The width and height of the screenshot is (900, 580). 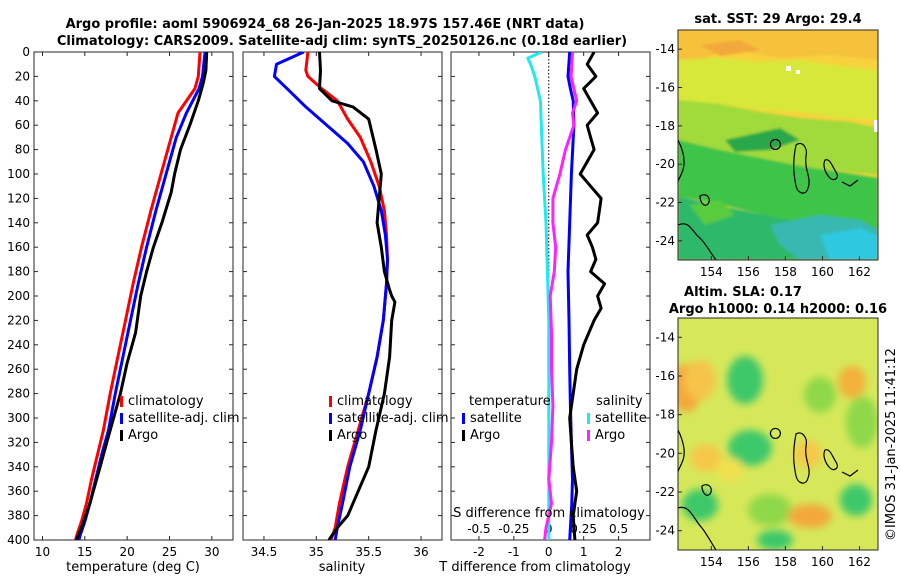 What do you see at coordinates (18, 516) in the screenshot?
I see `depth-tick-label: 380` at bounding box center [18, 516].